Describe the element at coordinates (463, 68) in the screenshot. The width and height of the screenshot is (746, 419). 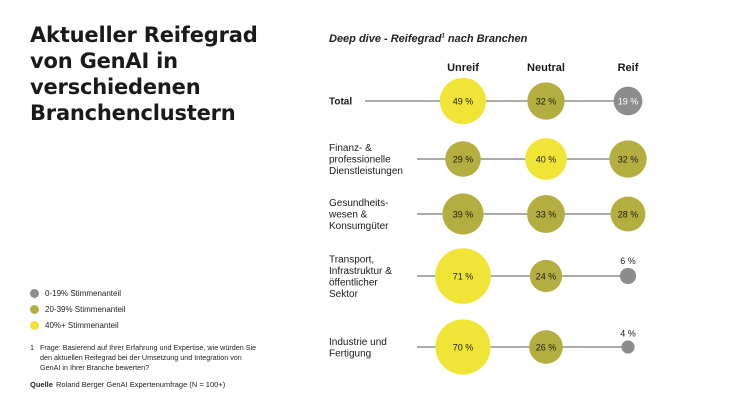
I see `column-header-unreif: Unreif` at that location.